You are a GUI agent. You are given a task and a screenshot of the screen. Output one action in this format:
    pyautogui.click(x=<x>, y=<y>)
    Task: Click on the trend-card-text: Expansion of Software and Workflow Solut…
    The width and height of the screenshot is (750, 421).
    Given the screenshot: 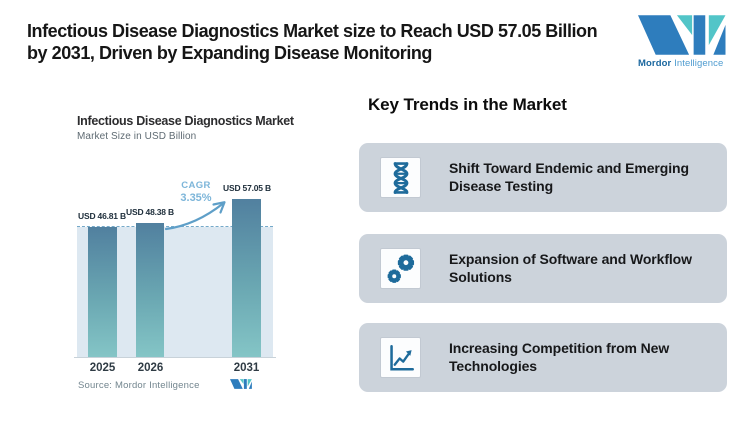 What is the action you would take?
    pyautogui.click(x=570, y=268)
    